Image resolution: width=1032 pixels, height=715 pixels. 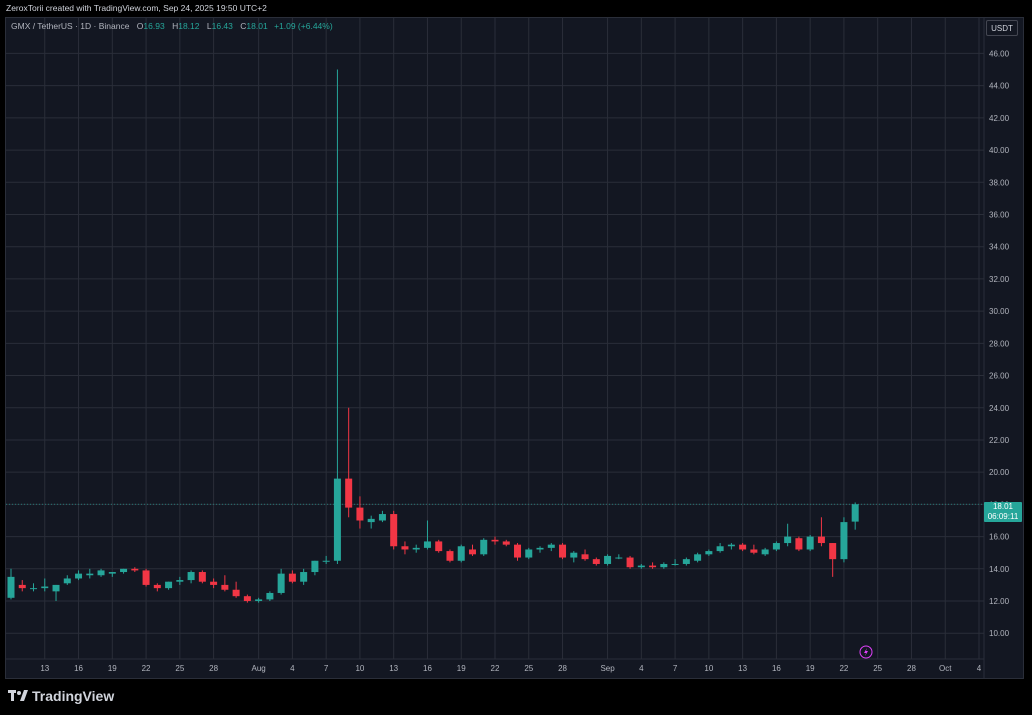 I want to click on y-tick-label: 24.00, so click(x=999, y=408).